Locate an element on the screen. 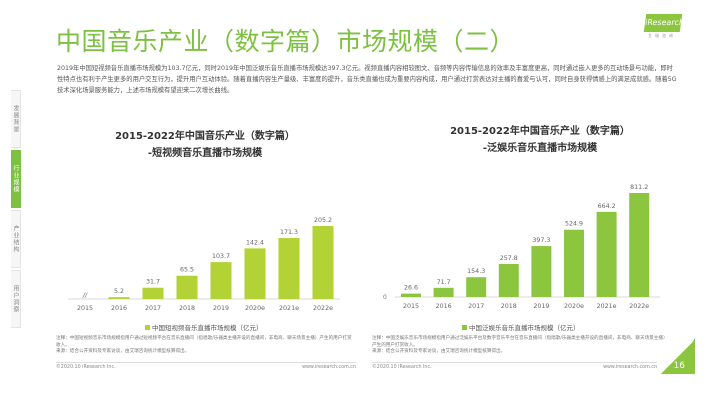 This screenshot has width=715, height=402. sidebar-item-background: 发展背景 is located at coordinates (16, 119).